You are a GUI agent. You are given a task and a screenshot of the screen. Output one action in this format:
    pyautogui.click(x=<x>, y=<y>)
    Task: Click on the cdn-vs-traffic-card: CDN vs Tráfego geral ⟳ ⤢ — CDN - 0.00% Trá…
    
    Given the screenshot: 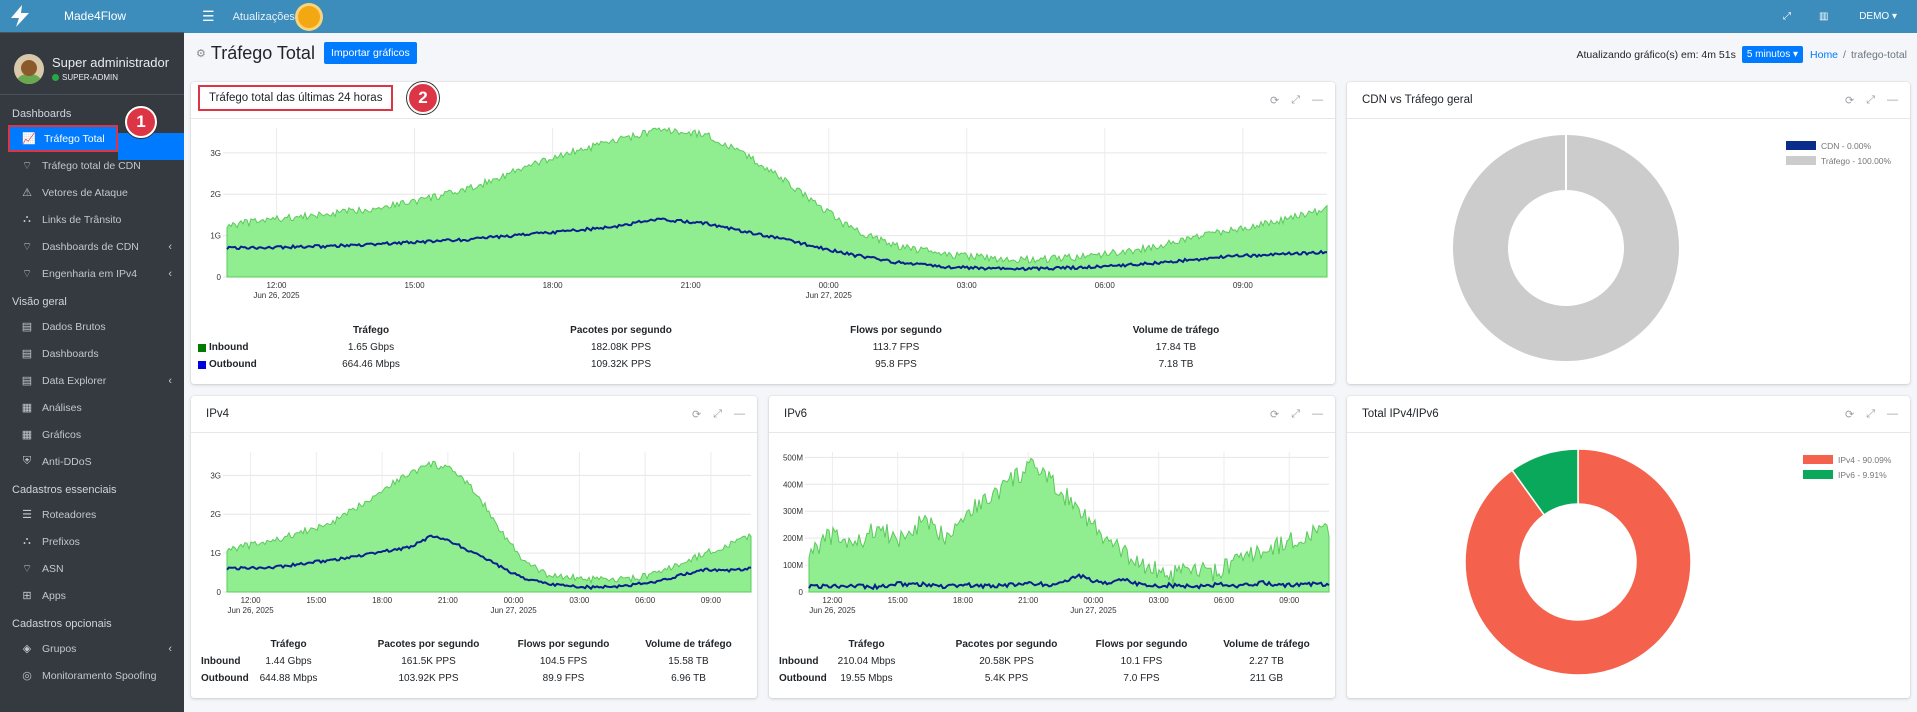 What is the action you would take?
    pyautogui.click(x=1628, y=233)
    